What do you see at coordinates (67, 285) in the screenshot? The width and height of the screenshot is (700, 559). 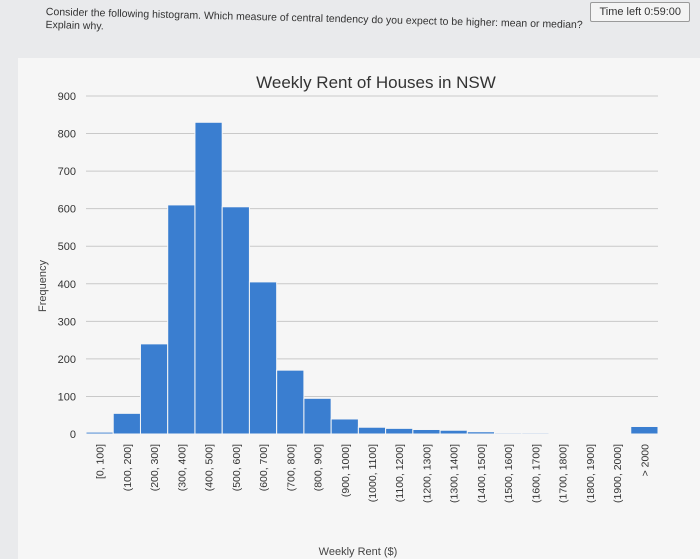 I see `y-tick-label: 400` at bounding box center [67, 285].